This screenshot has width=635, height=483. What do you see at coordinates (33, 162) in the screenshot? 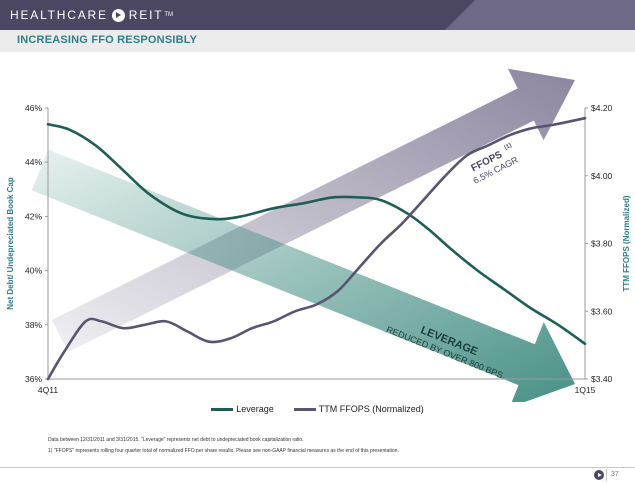
I see `left-tick-label: 44%` at bounding box center [33, 162].